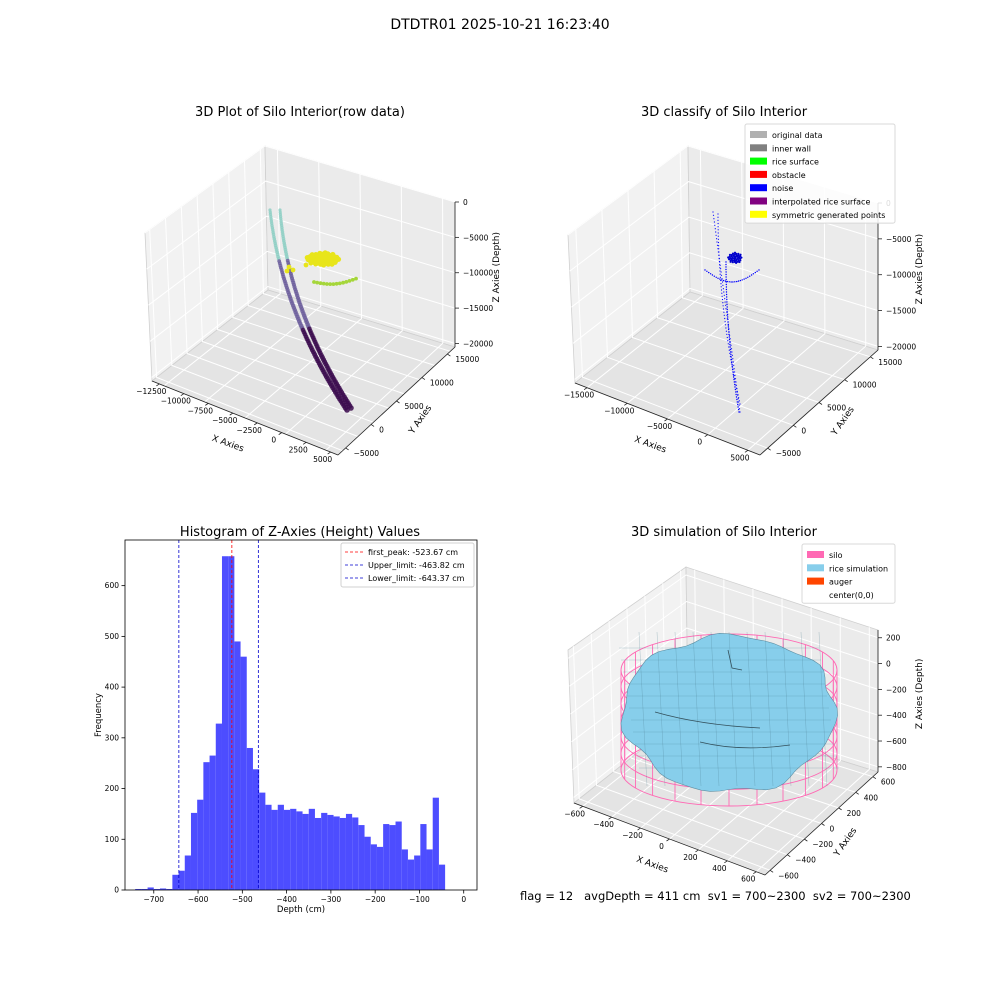 This screenshot has width=1000, height=1000. I want to click on chart2-legend-label: original data, so click(797, 135).